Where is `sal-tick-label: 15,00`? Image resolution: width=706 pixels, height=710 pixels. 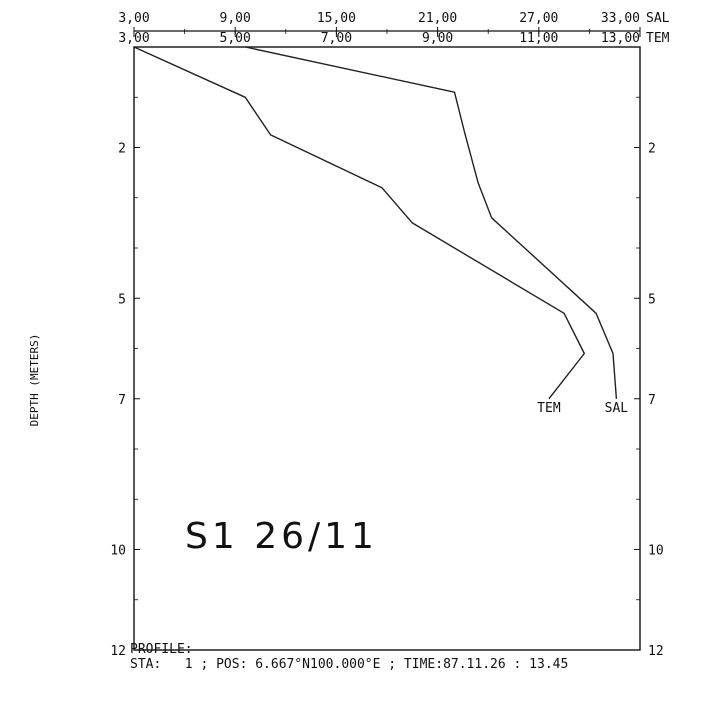
sal-tick-label: 15,00 is located at coordinates (336, 18).